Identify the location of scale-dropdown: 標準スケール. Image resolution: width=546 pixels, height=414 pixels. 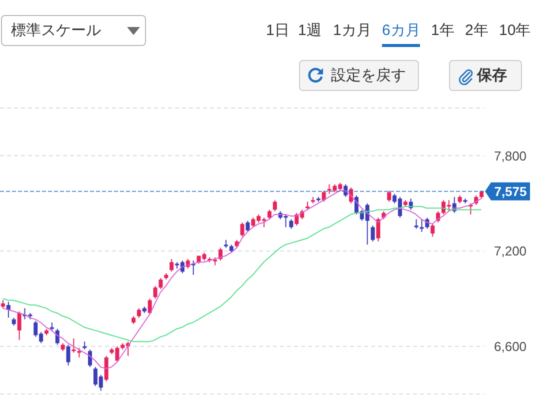
(73, 30).